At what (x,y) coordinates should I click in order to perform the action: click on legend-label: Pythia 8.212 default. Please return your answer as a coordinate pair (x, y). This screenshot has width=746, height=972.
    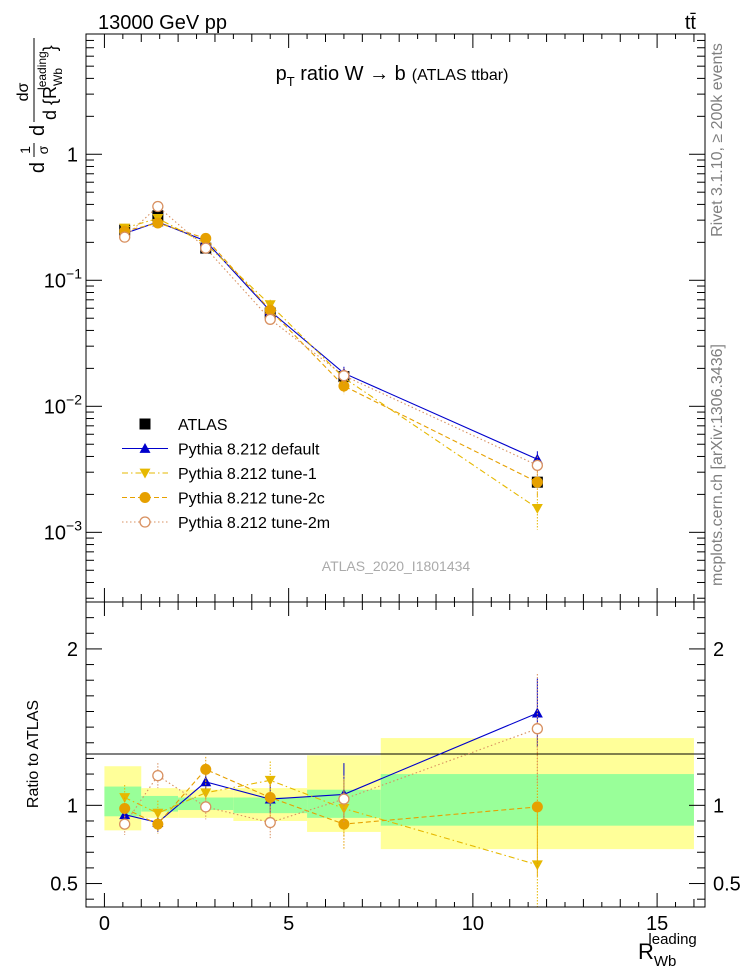
    Looking at the image, I should click on (249, 450).